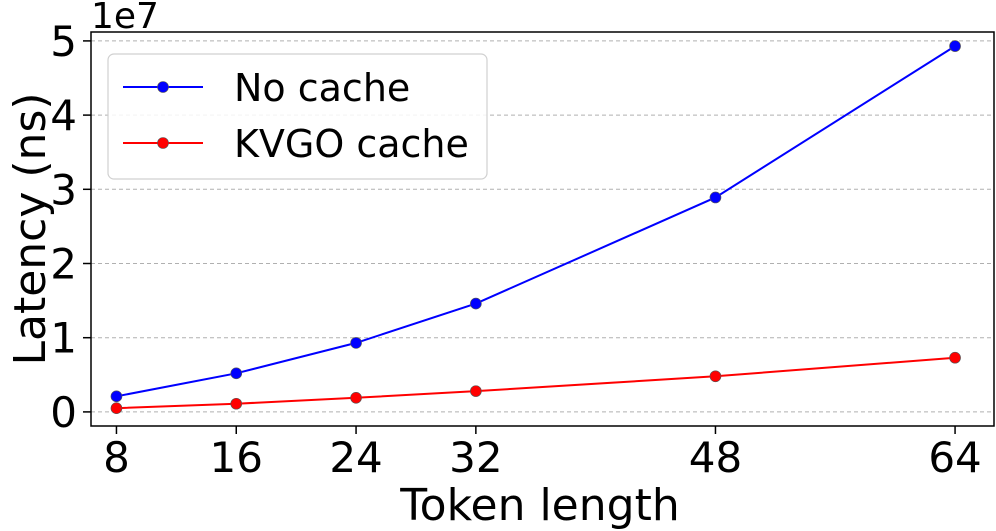 The image size is (996, 531). Describe the element at coordinates (116, 457) in the screenshot. I see `x-tick-label: 8` at that location.